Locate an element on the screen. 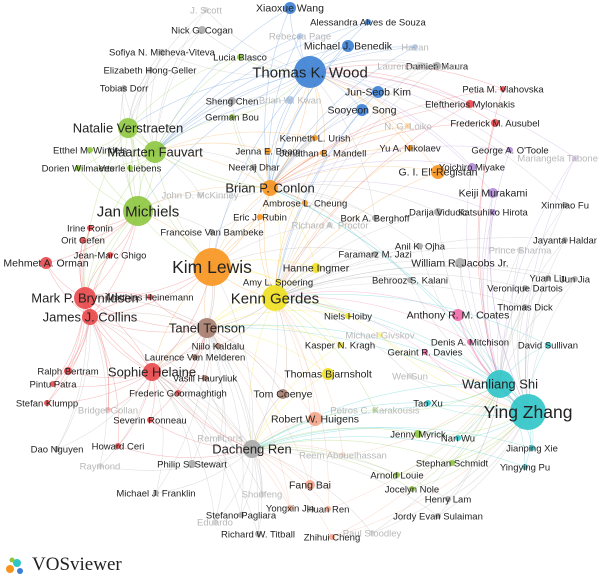 This screenshot has height=580, width=600. node-hanne-ingmer is located at coordinates (316, 268).